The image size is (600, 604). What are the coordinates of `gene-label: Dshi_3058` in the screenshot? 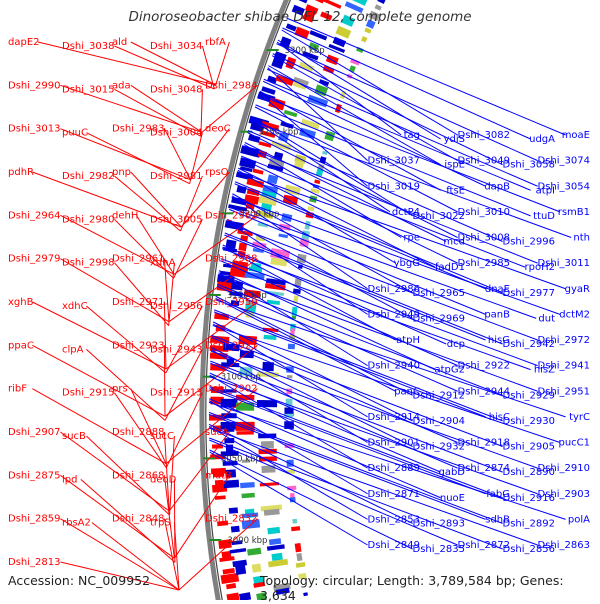 It's located at (529, 165).